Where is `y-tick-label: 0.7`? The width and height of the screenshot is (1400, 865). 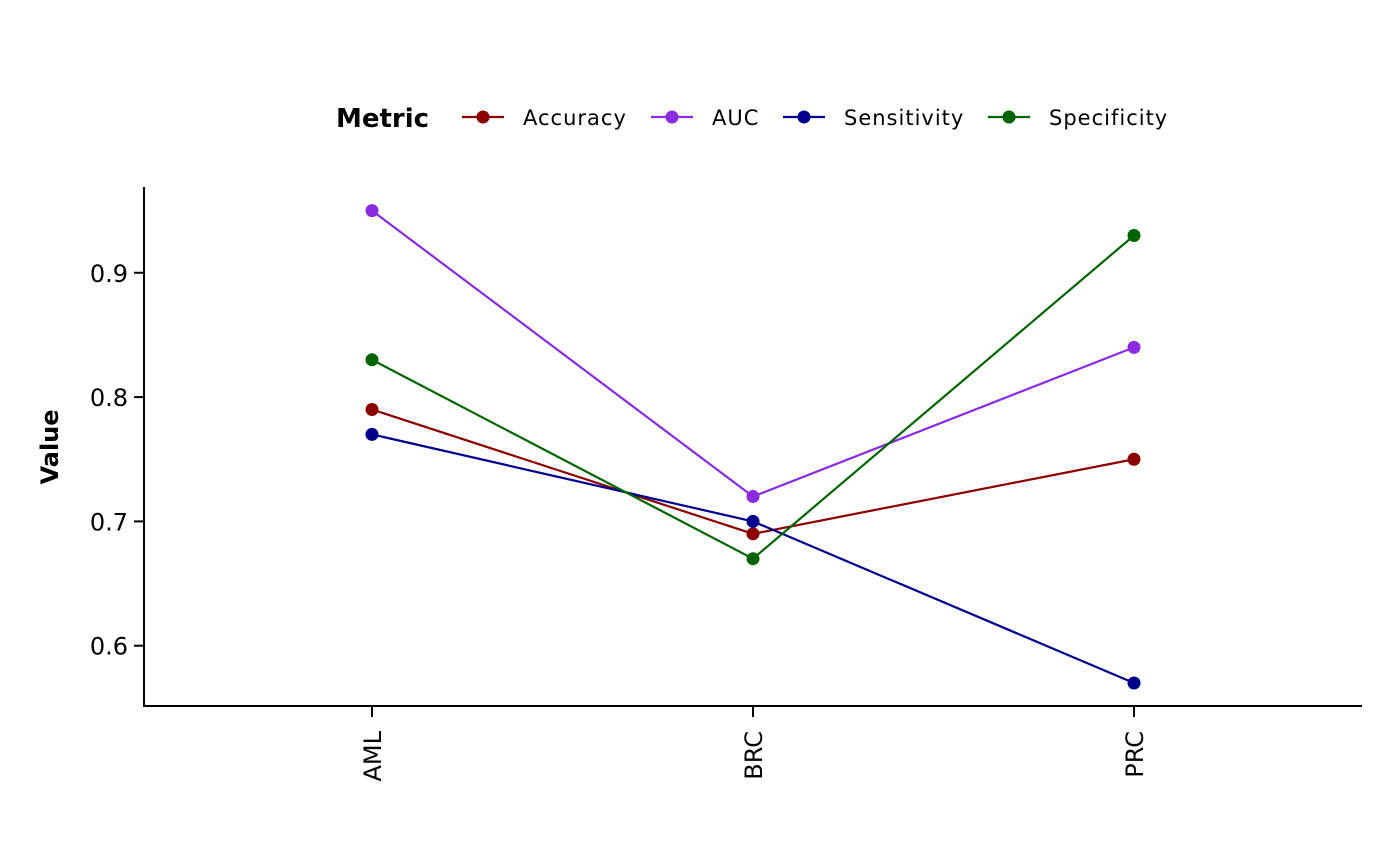 y-tick-label: 0.7 is located at coordinates (109, 522).